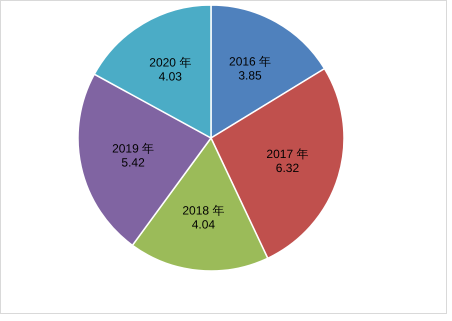  I want to click on data-label: 3.85, so click(250, 75).